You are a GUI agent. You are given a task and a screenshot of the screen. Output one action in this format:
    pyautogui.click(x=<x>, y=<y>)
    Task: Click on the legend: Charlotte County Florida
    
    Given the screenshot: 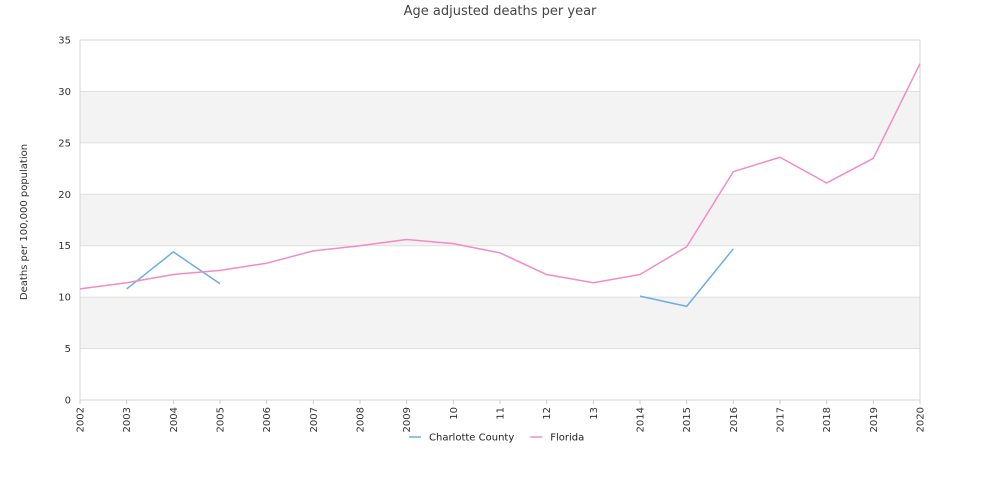 What is the action you would take?
    pyautogui.click(x=496, y=438)
    